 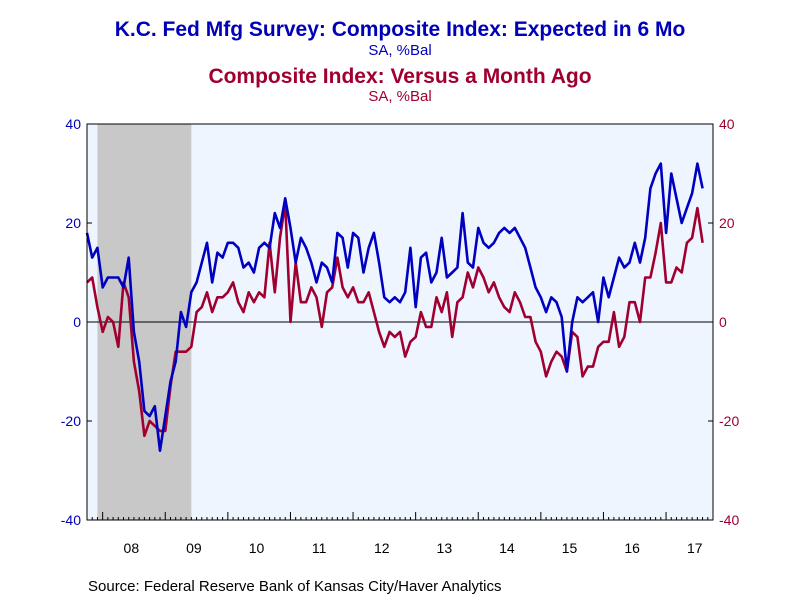 I want to click on x-tick-label: 17, so click(x=695, y=548).